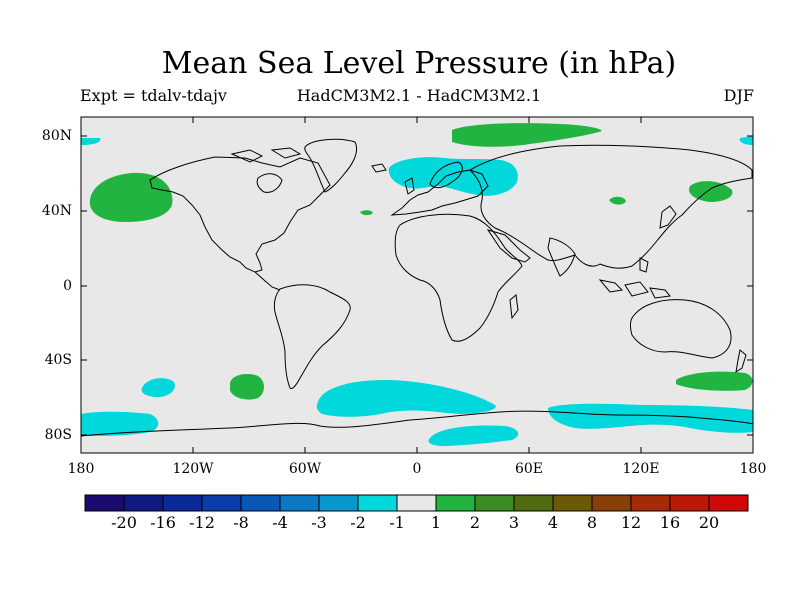 The image size is (800, 600). I want to click on colorbar-label: -20, so click(124, 522).